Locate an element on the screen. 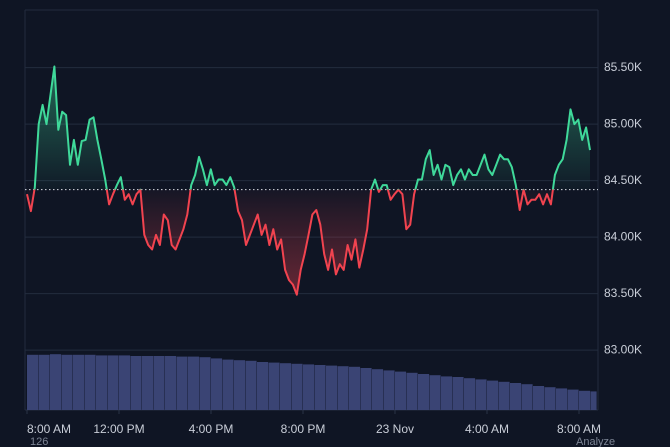 The width and height of the screenshot is (670, 447). y-tick-label: 84.50K is located at coordinates (623, 180).